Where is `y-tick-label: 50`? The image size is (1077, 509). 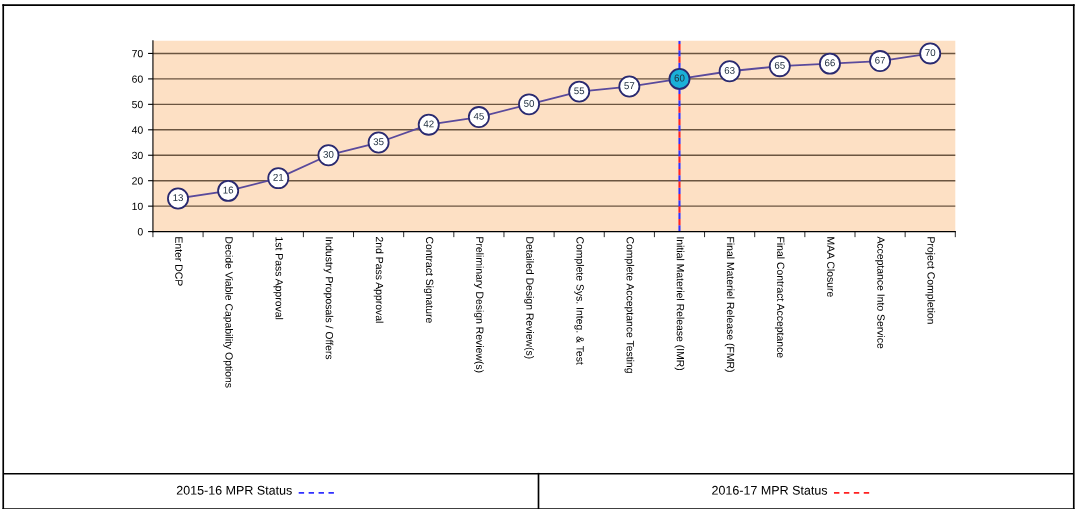
y-tick-label: 50 is located at coordinates (137, 104).